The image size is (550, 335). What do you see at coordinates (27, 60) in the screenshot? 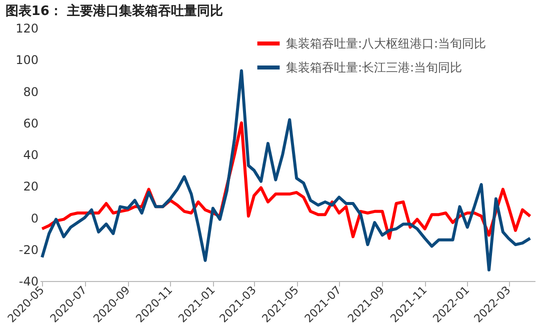
I see `y-tick-label: 100` at bounding box center [27, 60].